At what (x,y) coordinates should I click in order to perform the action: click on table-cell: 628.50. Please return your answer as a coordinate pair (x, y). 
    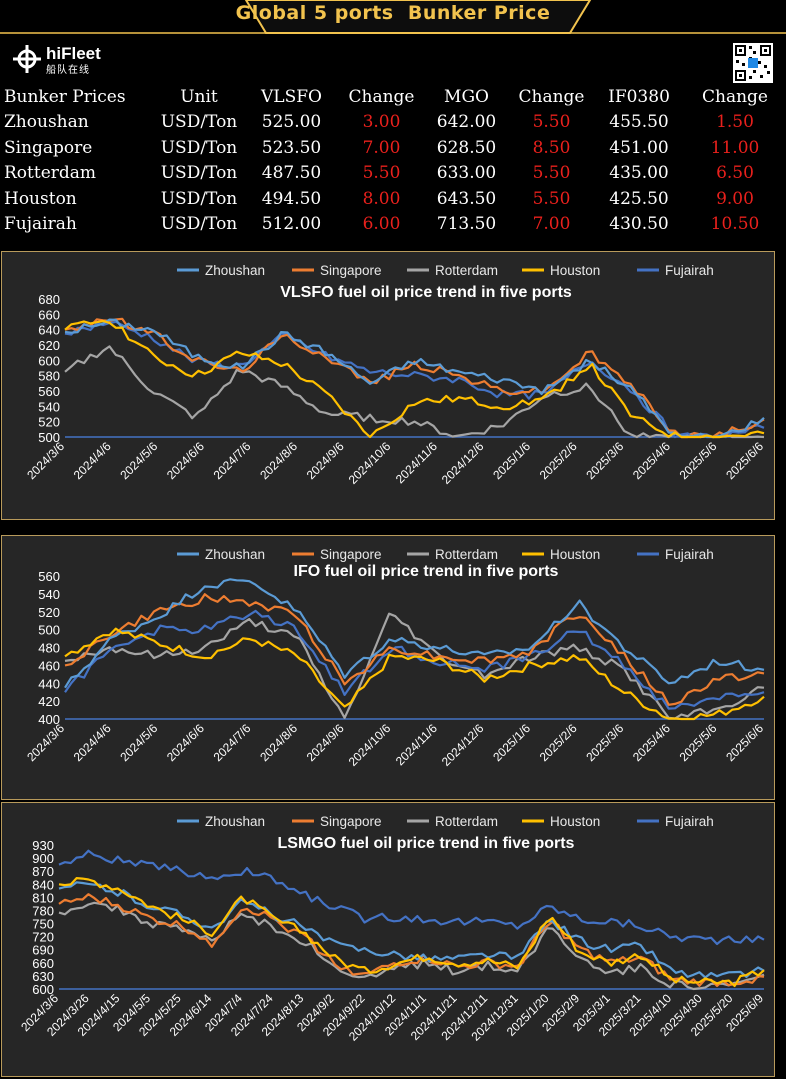
    Looking at the image, I should click on (466, 147).